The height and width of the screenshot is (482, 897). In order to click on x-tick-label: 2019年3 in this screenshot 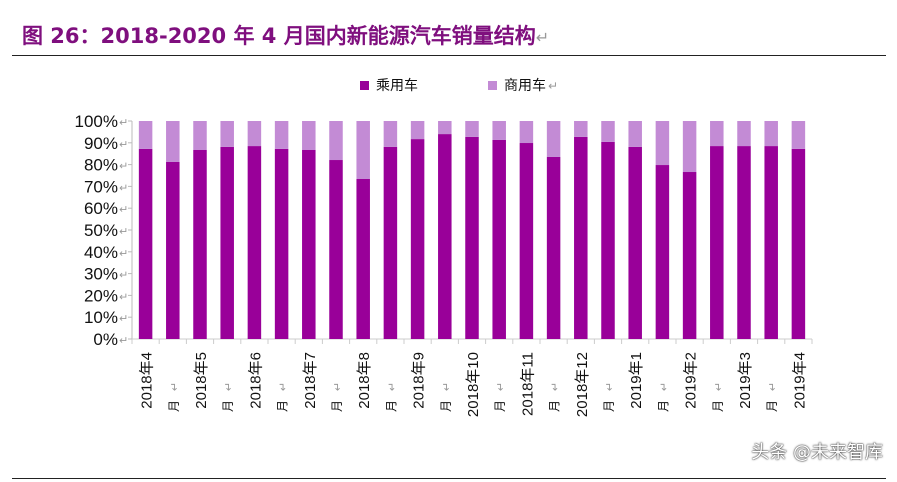, I will do `click(745, 380)`.